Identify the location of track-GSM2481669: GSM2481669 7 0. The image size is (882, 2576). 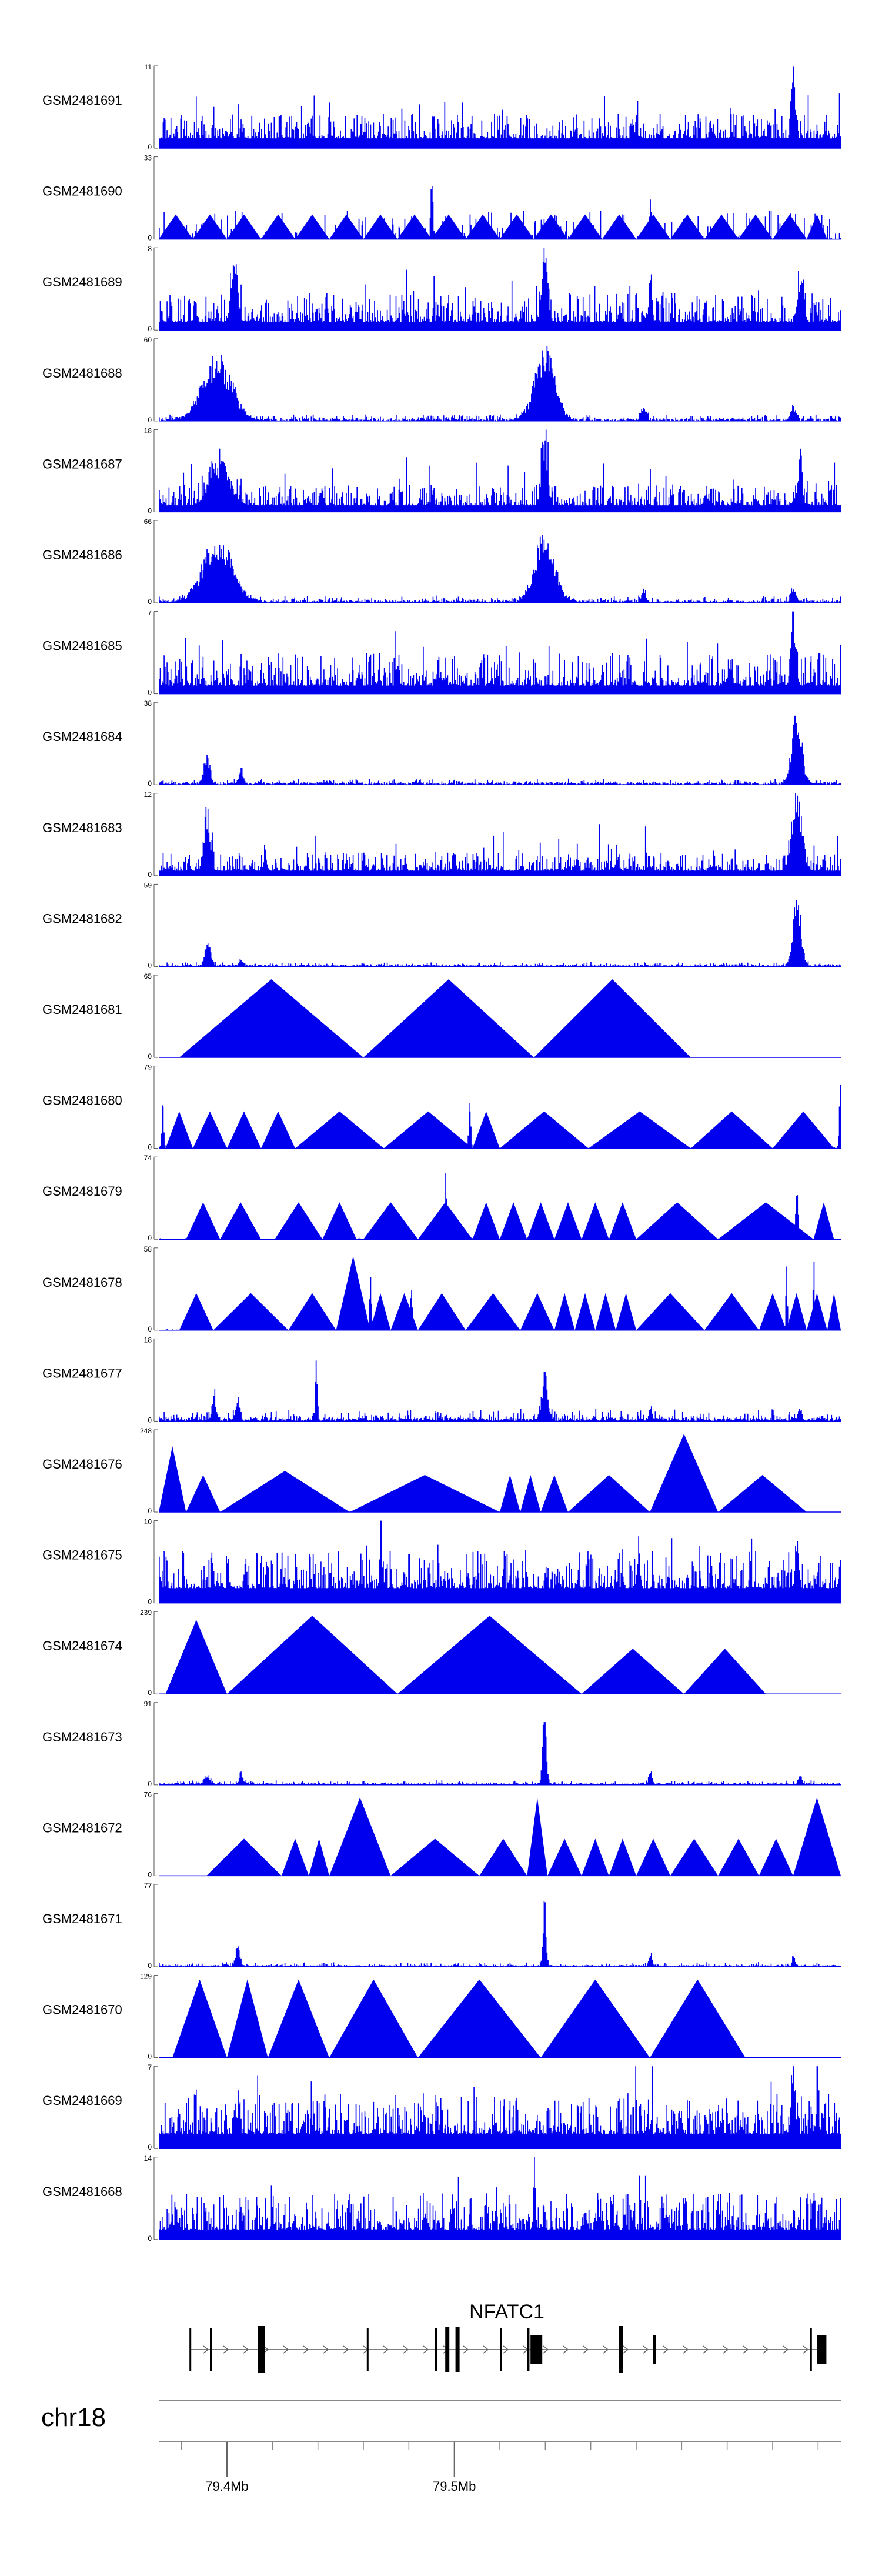
(441, 2107).